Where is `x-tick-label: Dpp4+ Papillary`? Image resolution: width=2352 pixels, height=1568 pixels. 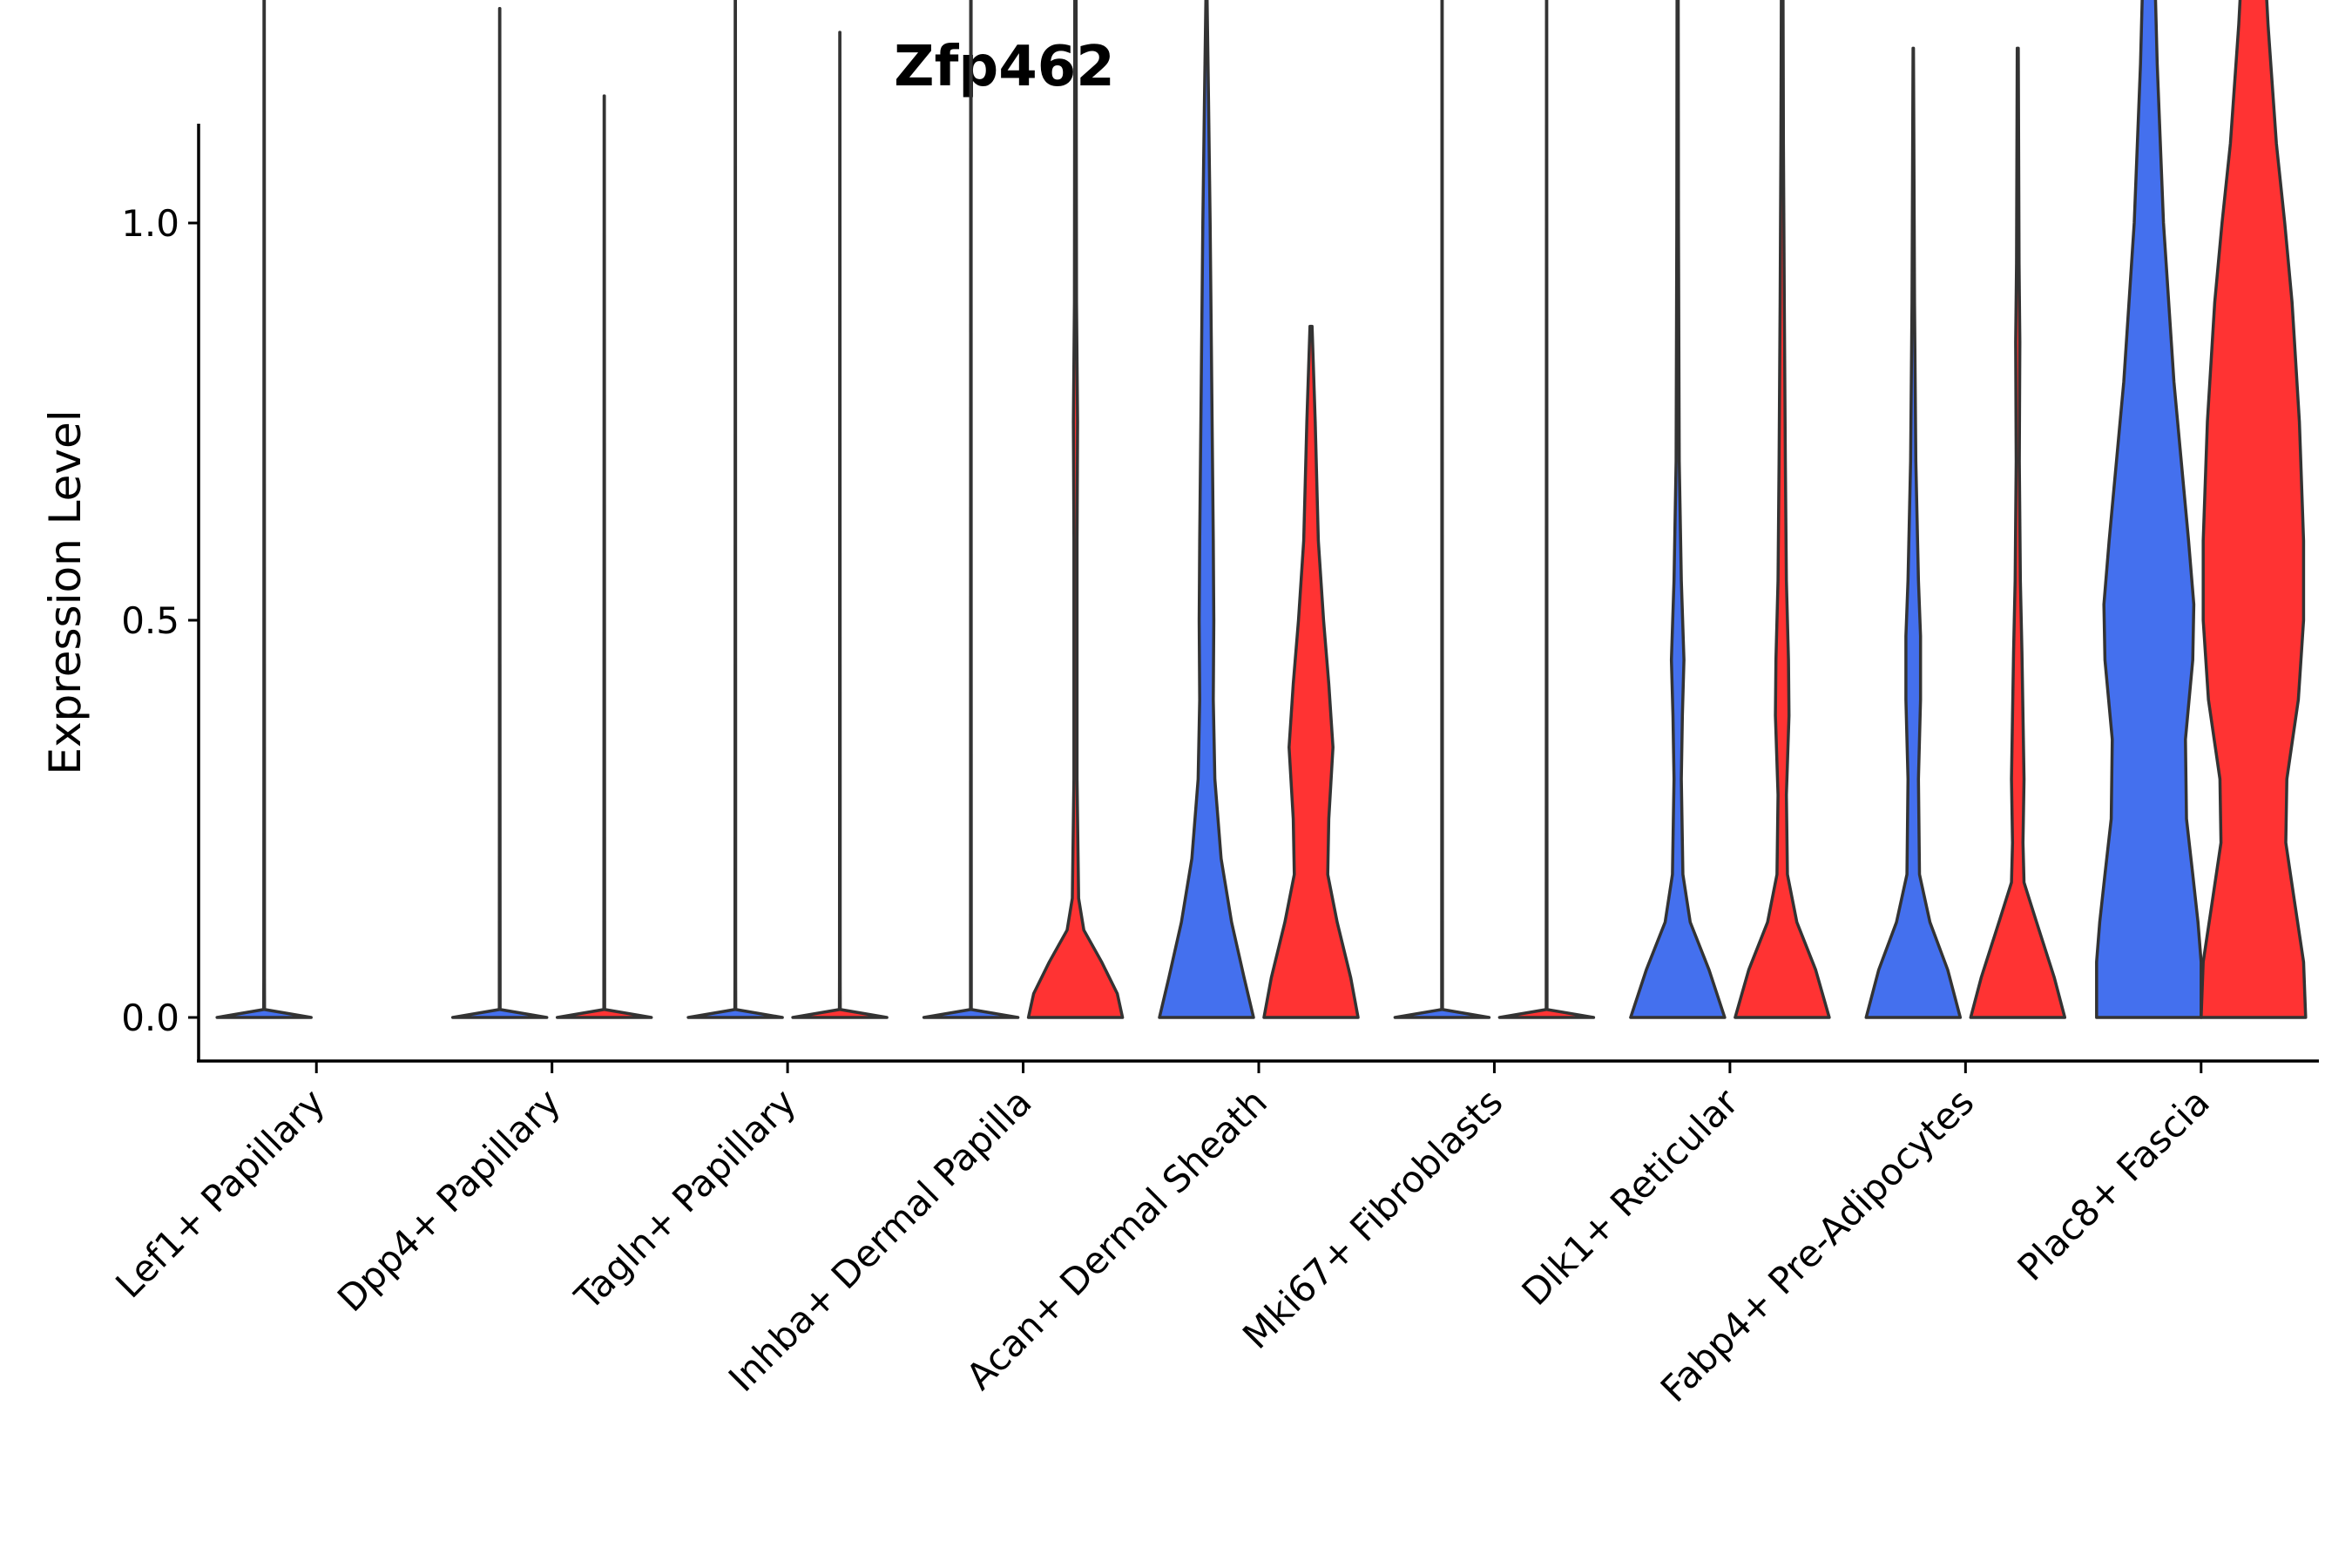 x-tick-label: Dpp4+ Papillary is located at coordinates (449, 1200).